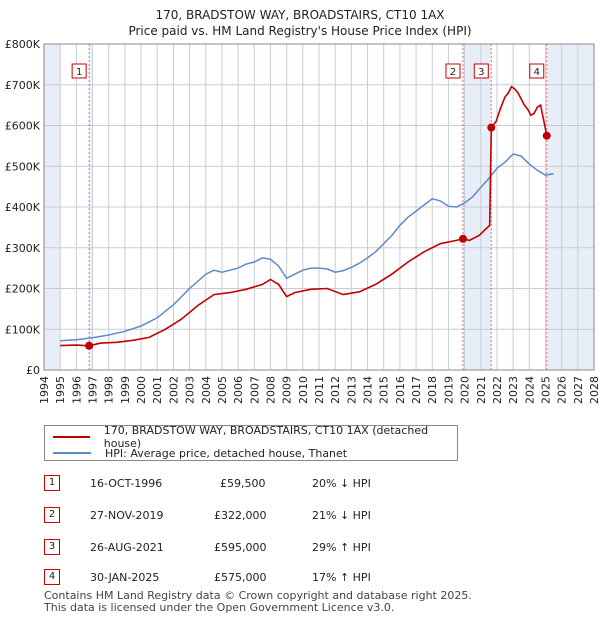 The height and width of the screenshot is (620, 600). Describe the element at coordinates (341, 577) in the screenshot. I see `sale-hpi-diff: 17% ↑ HPI` at that location.